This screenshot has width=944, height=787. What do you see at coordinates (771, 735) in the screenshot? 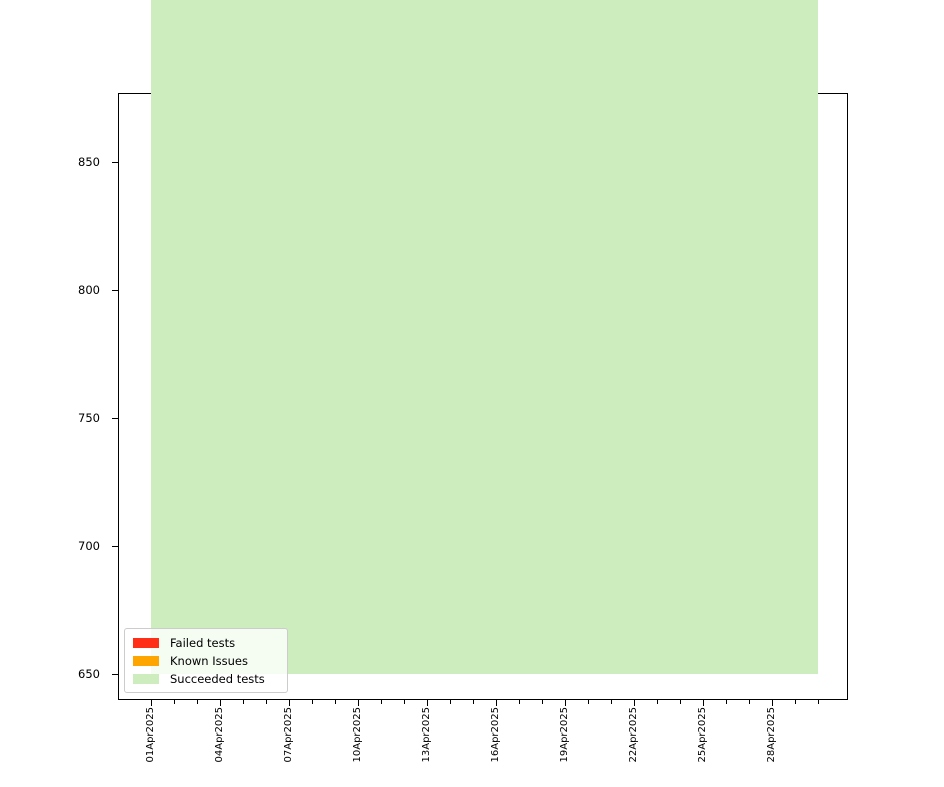
I see `x-axis-tick-label: 28Apr2025` at bounding box center [771, 735].